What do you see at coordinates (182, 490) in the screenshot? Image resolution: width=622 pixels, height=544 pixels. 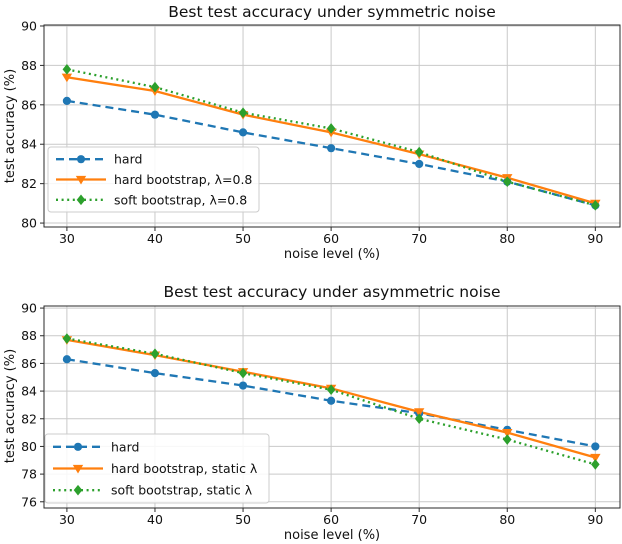 I see `svg-text: soft bootstrap, static λ` at bounding box center [182, 490].